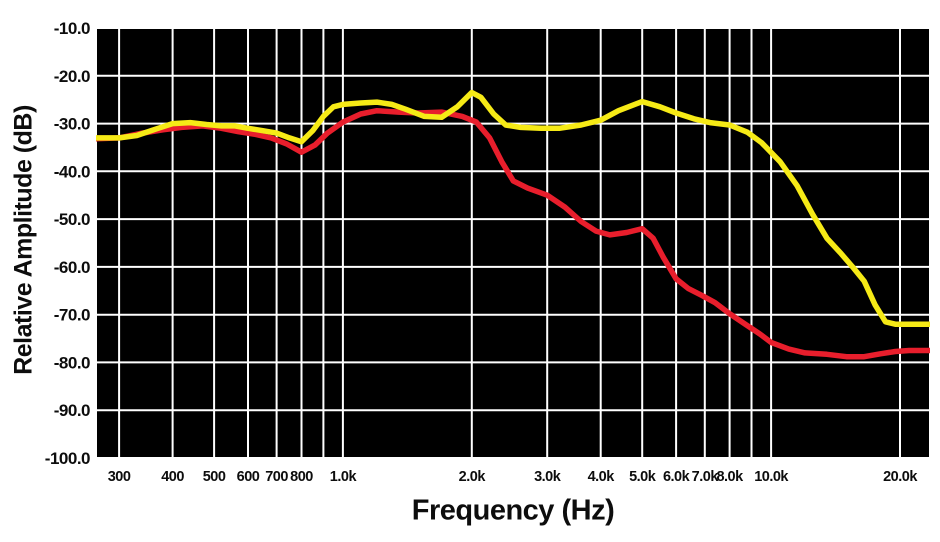 This screenshot has height=542, width=940. I want to click on y-axis-title: Relative Amplitude (dB), so click(23, 240).